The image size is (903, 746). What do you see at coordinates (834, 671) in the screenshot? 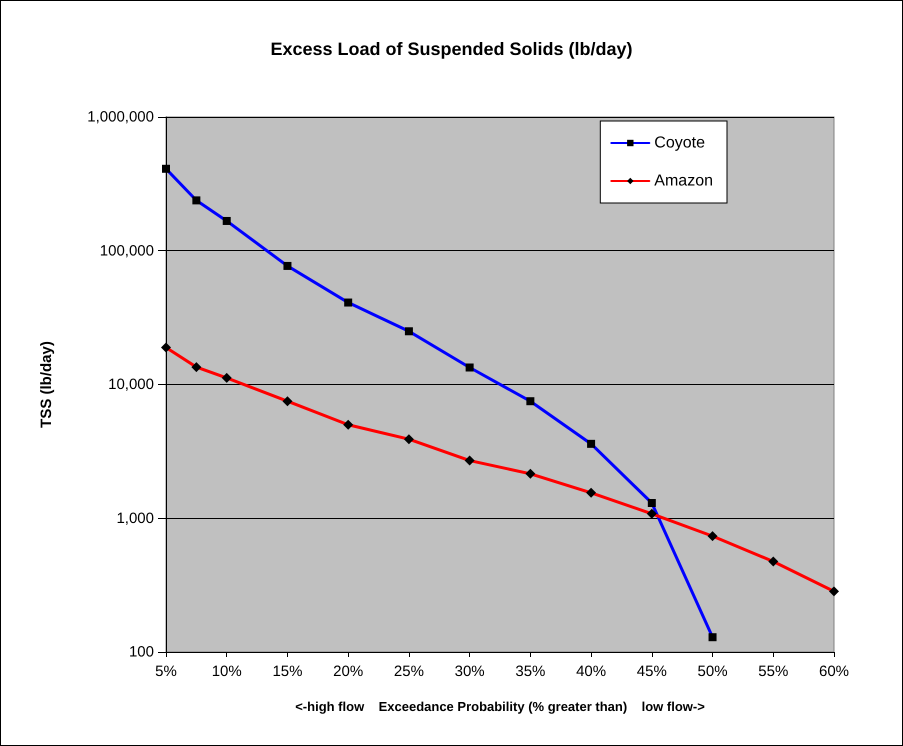
I see `x-tick-label: 60%` at bounding box center [834, 671].